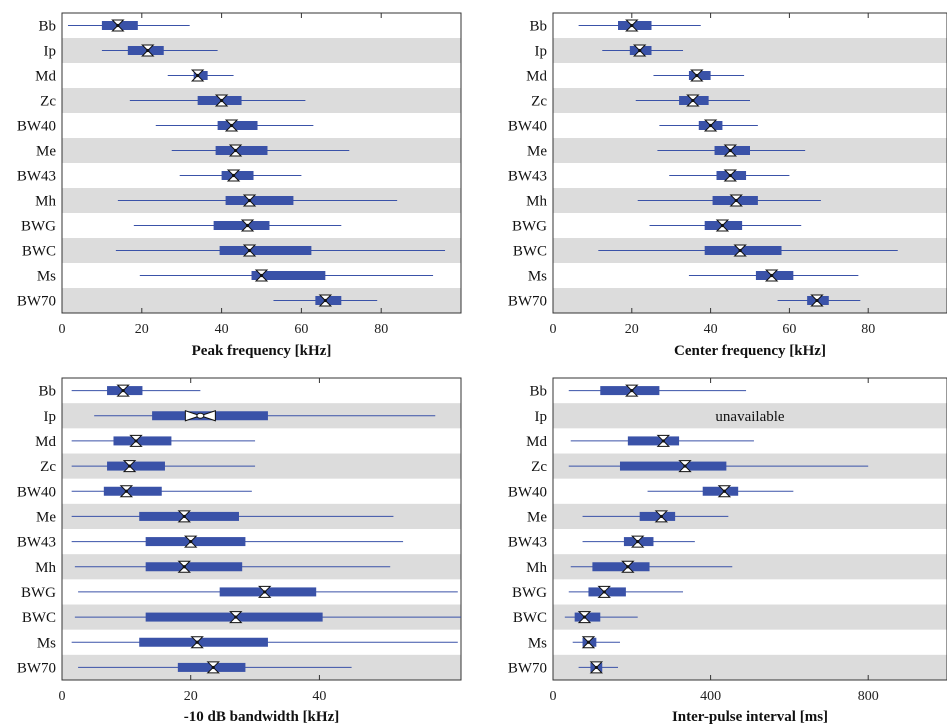 This screenshot has height=728, width=947. What do you see at coordinates (200, 415) in the screenshot?
I see `median-marker` at bounding box center [200, 415].